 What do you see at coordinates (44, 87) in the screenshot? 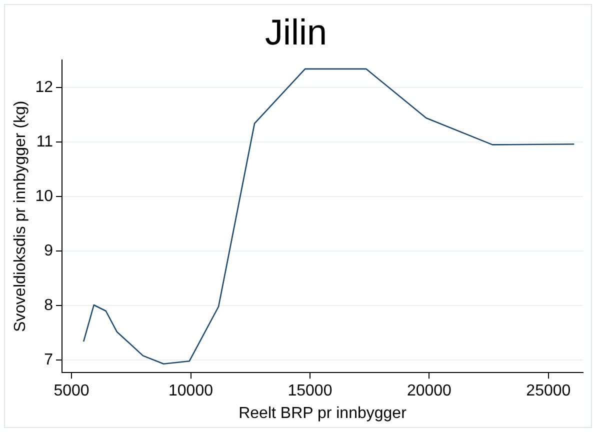
I see `y-tick-label: 12` at bounding box center [44, 87].